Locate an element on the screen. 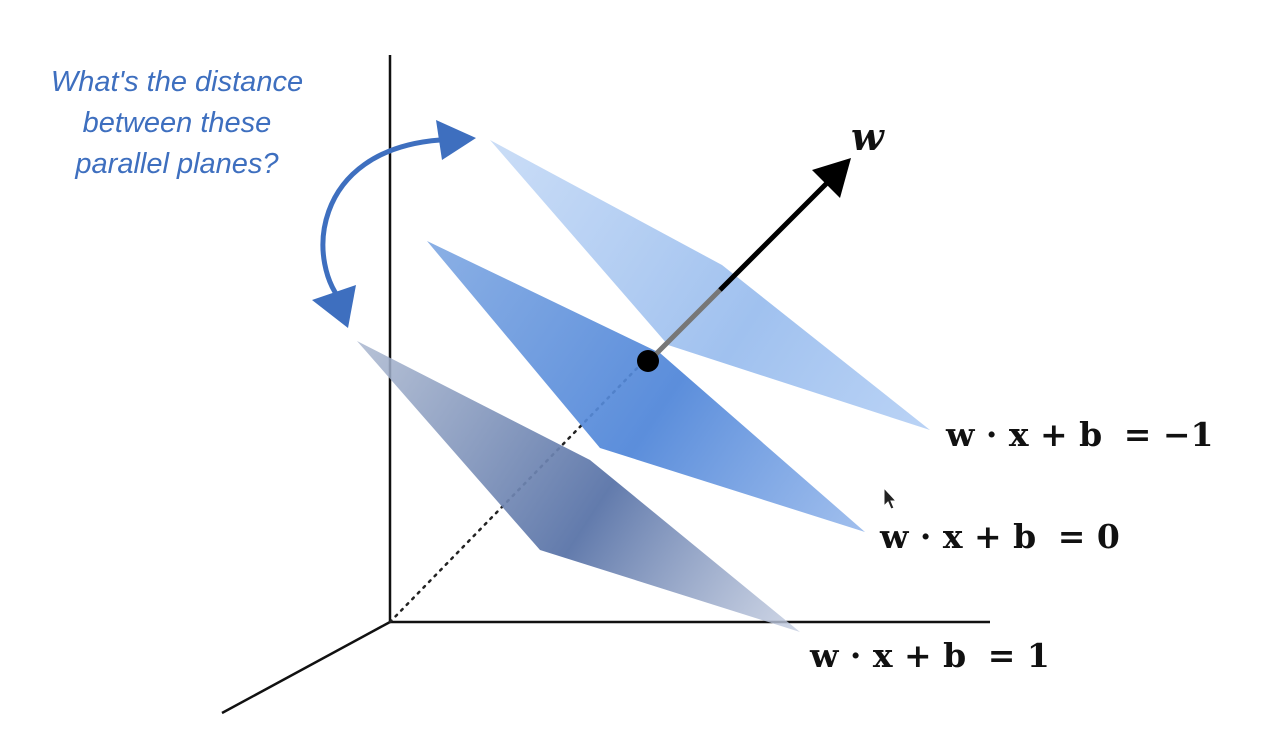  plane-upper is located at coordinates (710, 285).